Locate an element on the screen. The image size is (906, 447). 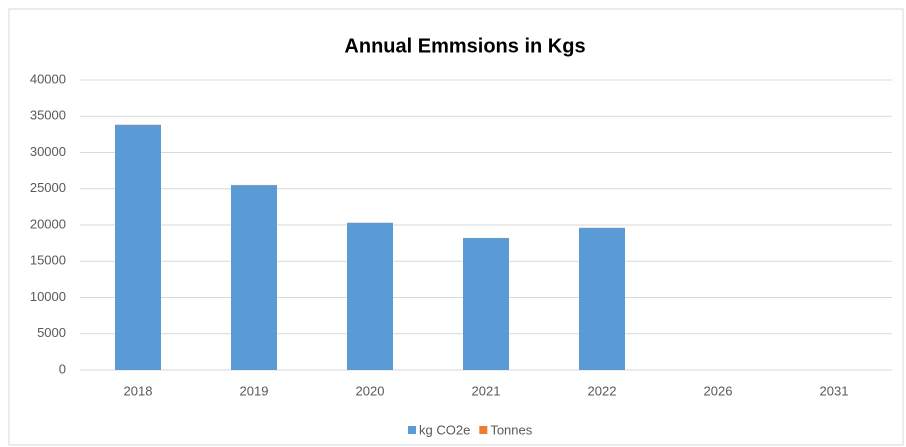
legend-label: kg CO2e is located at coordinates (444, 429).